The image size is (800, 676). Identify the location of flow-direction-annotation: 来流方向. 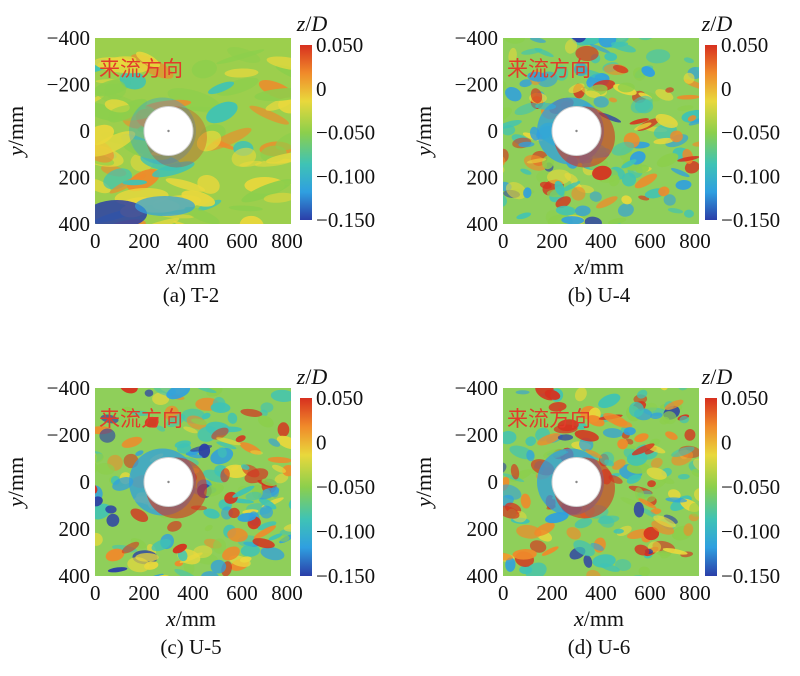
(549, 69).